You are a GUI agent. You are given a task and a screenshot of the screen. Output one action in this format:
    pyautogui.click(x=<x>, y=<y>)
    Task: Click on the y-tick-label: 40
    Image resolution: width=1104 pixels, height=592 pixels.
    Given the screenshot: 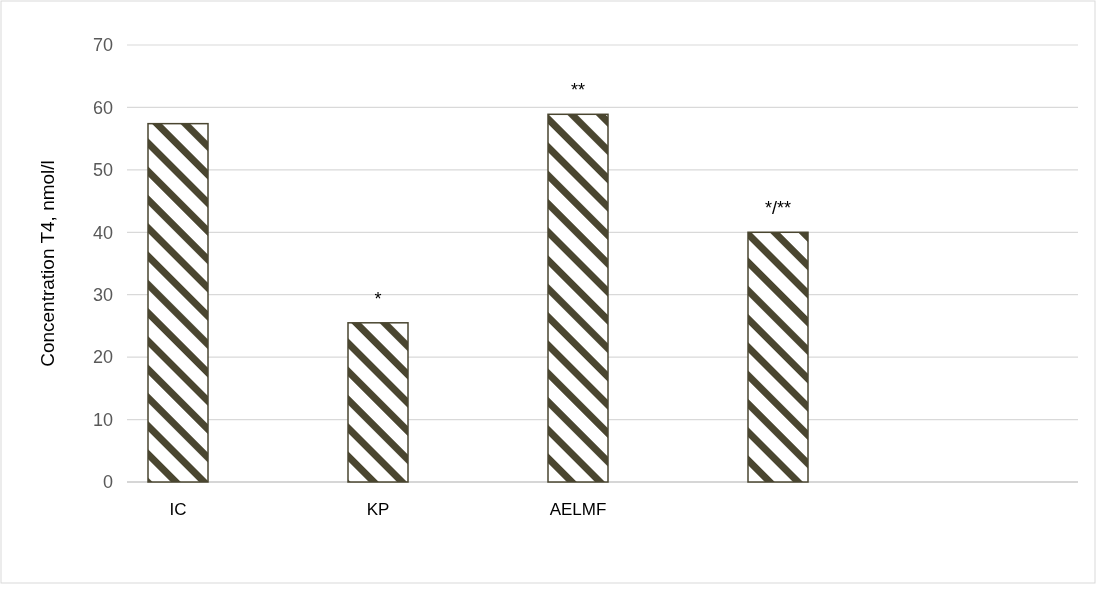 What is the action you would take?
    pyautogui.click(x=102, y=232)
    